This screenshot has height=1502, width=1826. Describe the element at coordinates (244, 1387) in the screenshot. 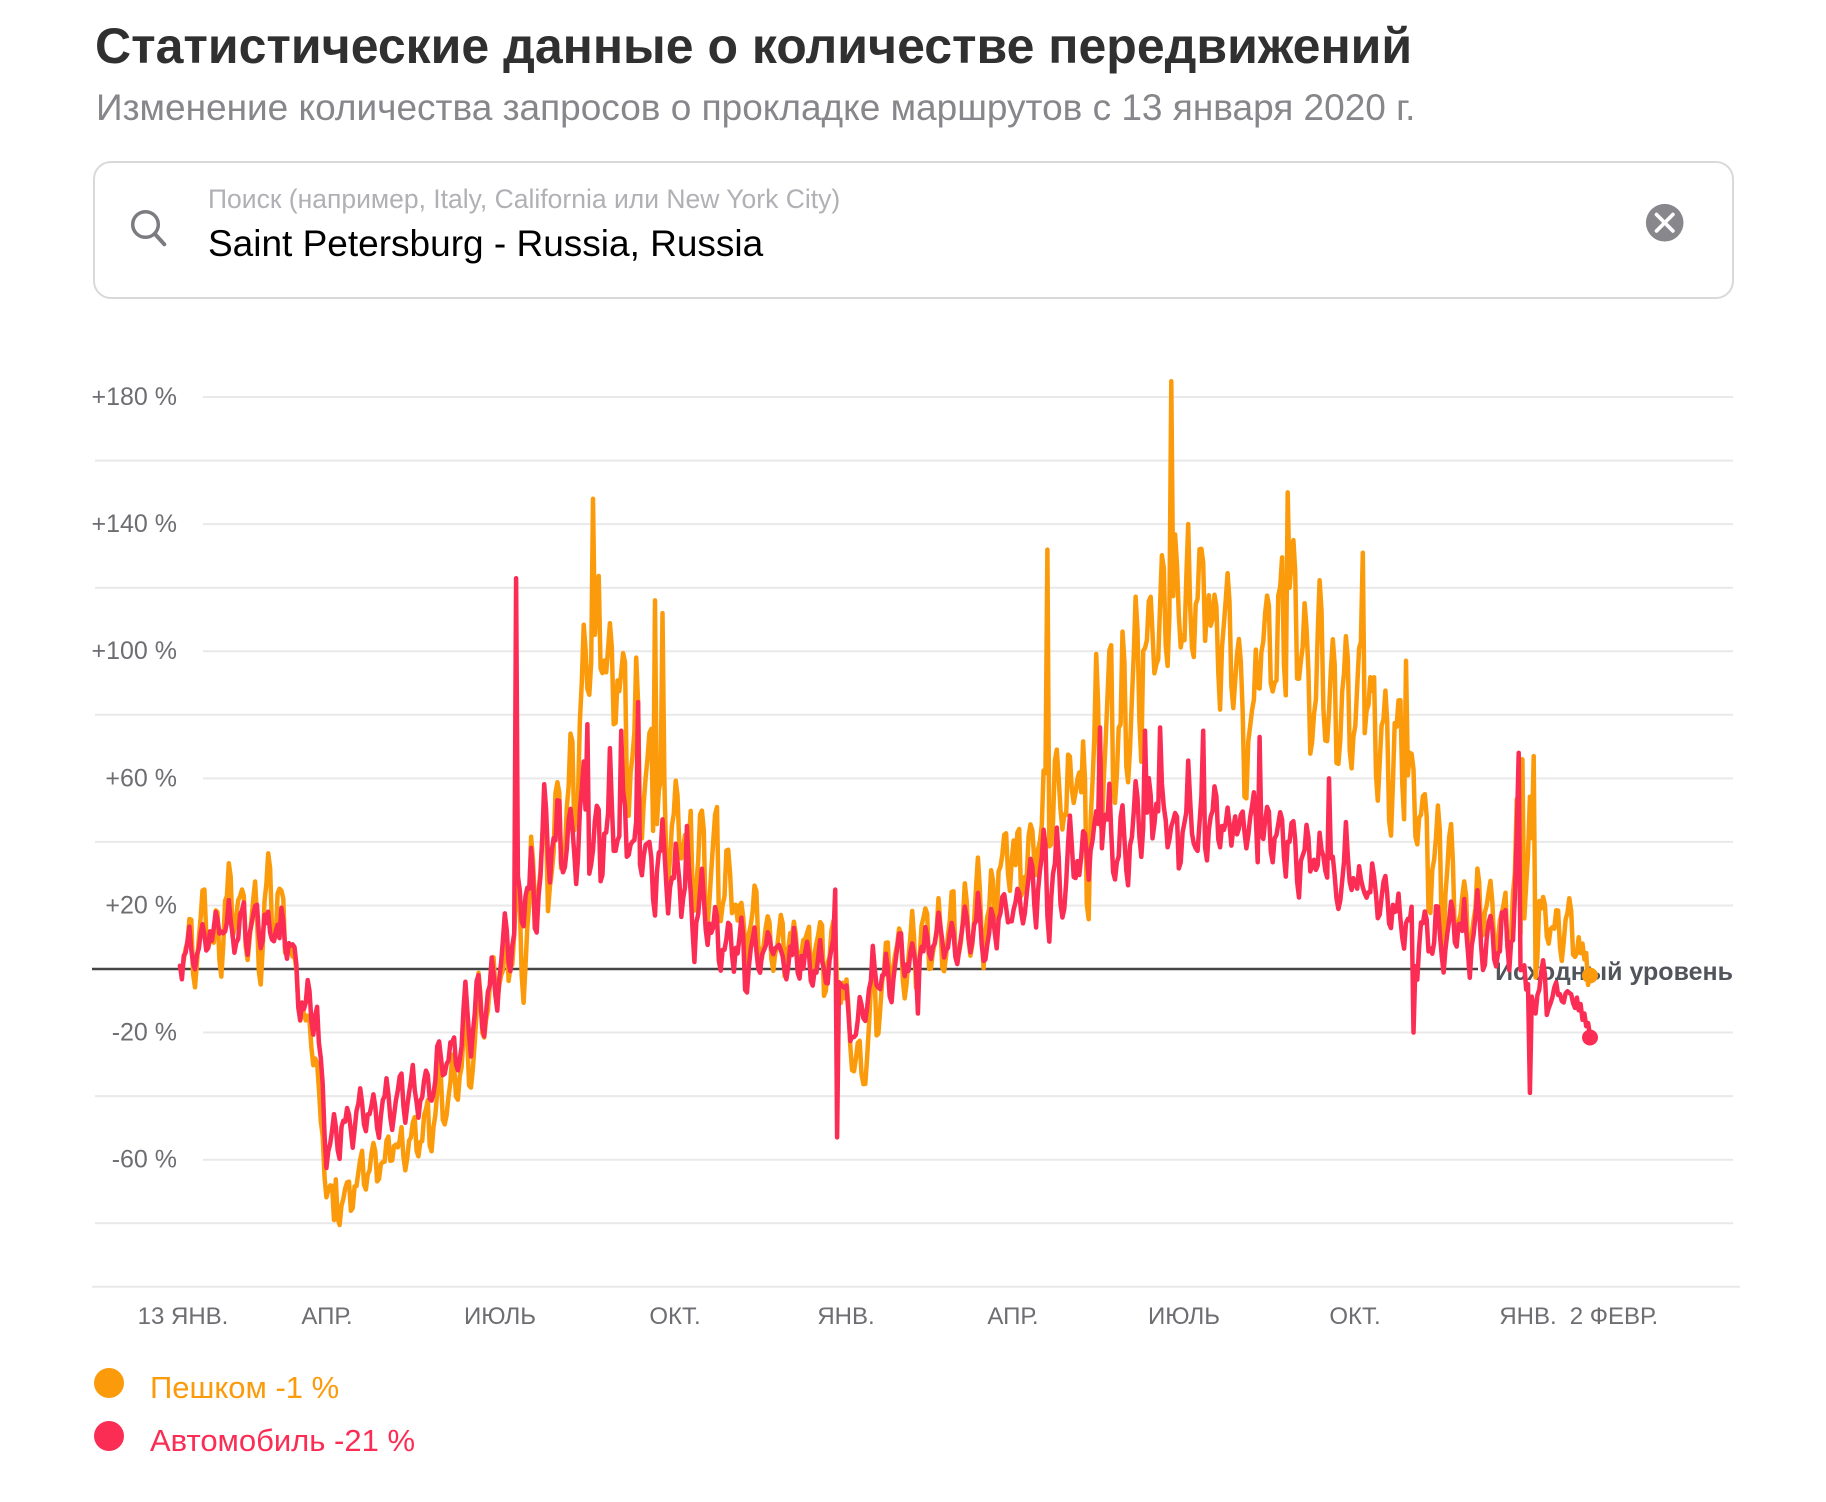

I see `svg-text: Пешком -1 %` at that location.